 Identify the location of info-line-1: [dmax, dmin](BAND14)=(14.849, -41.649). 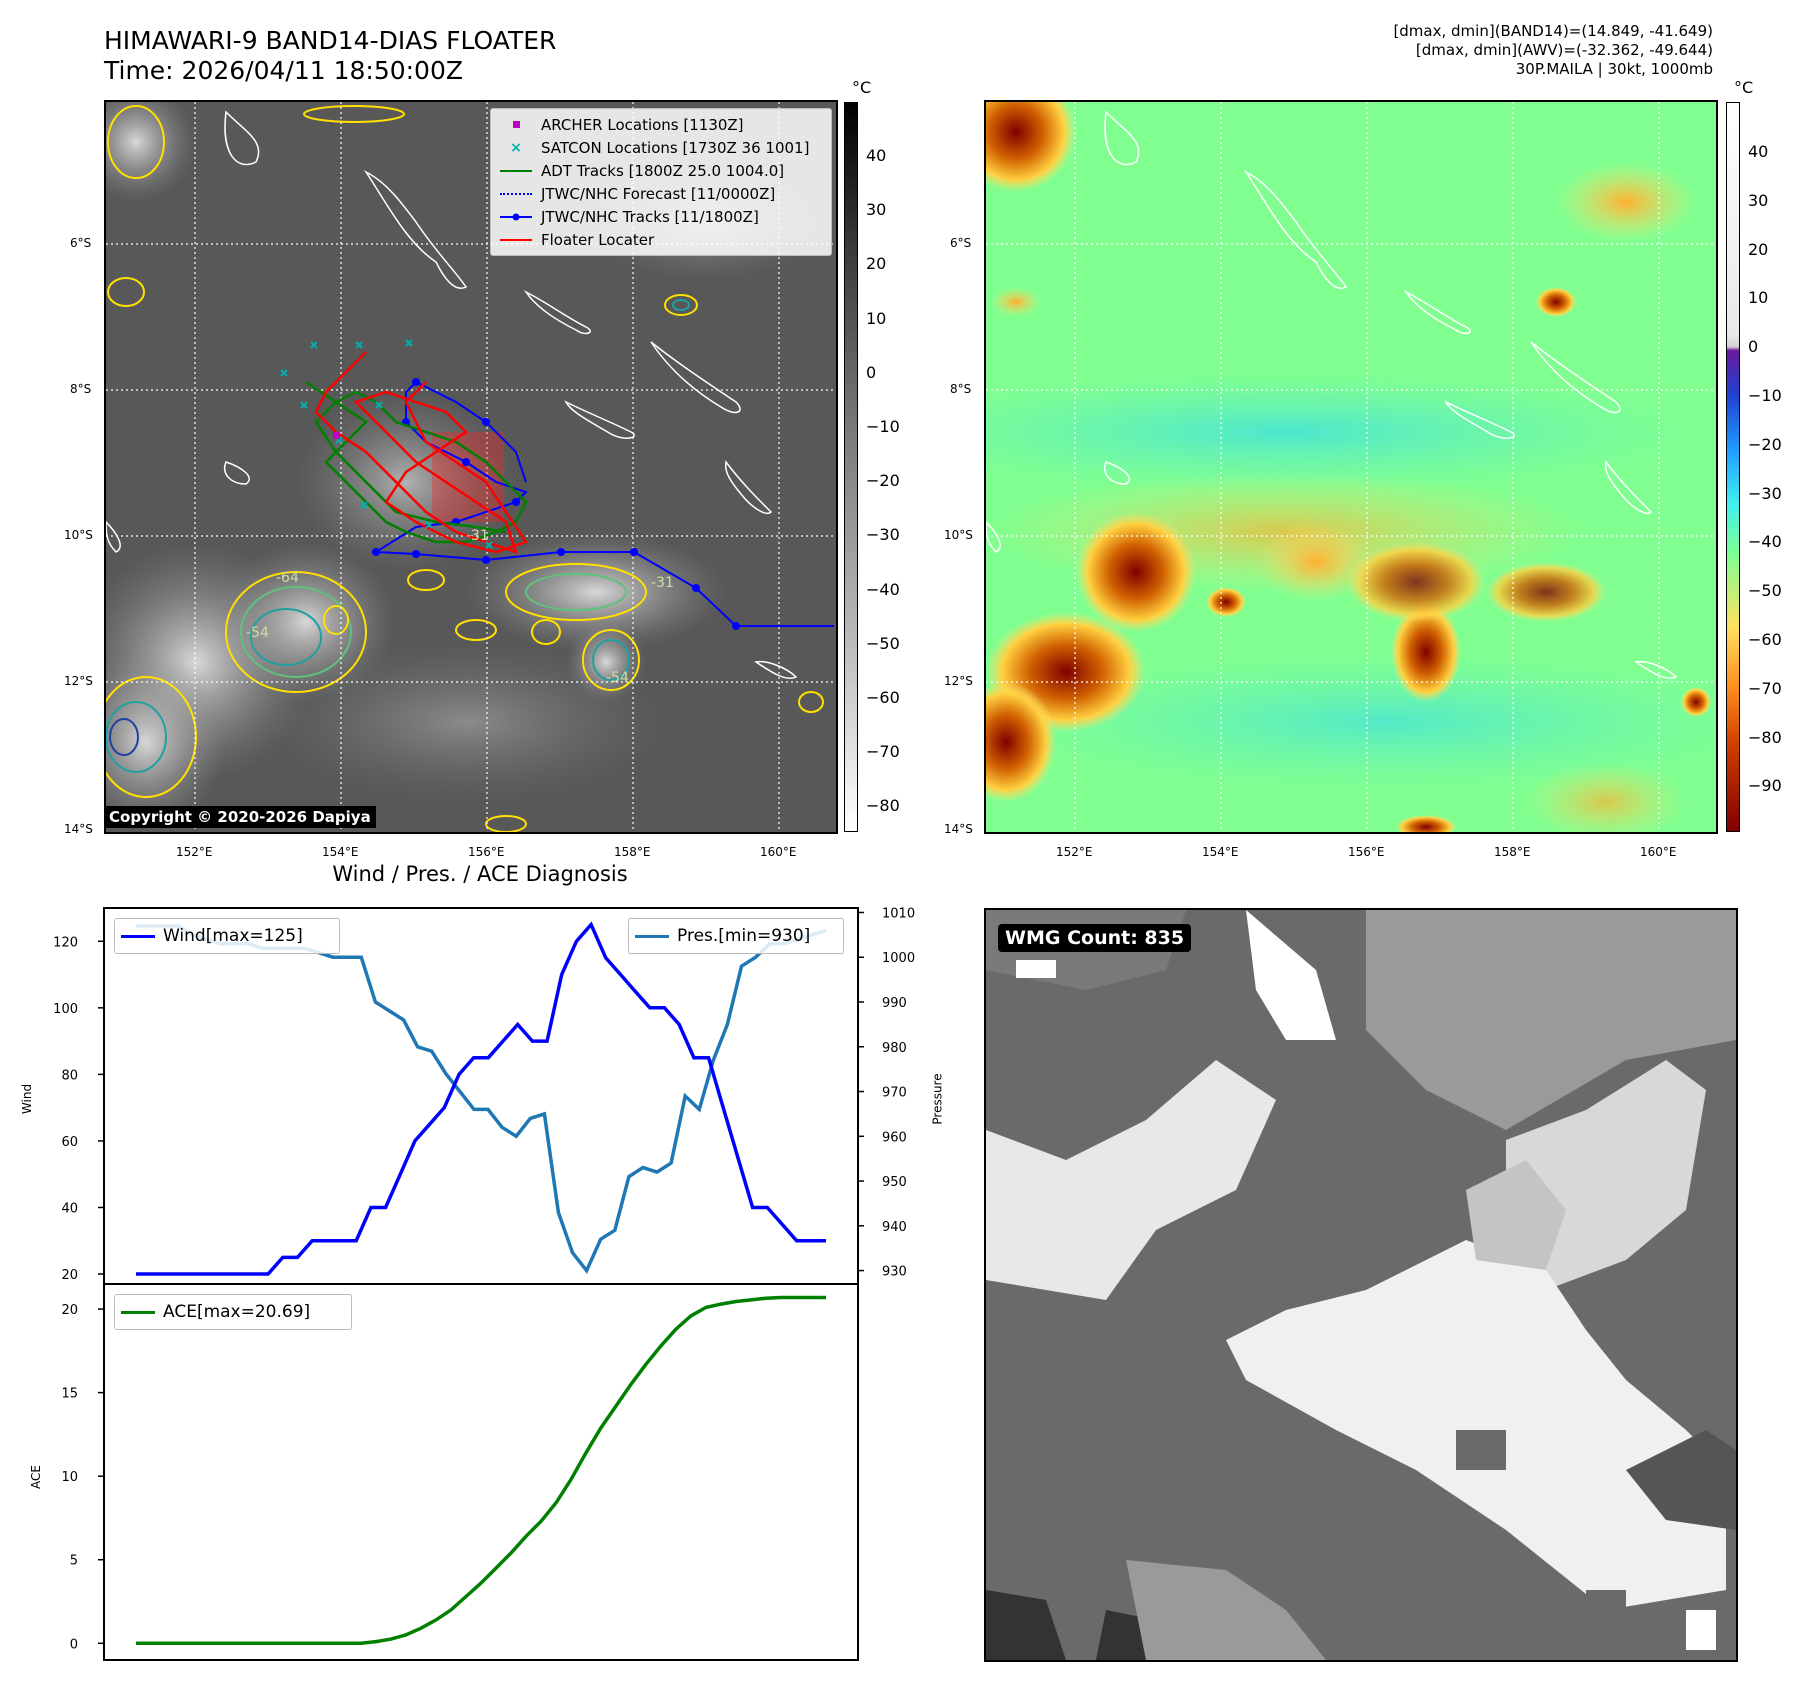
(1553, 31).